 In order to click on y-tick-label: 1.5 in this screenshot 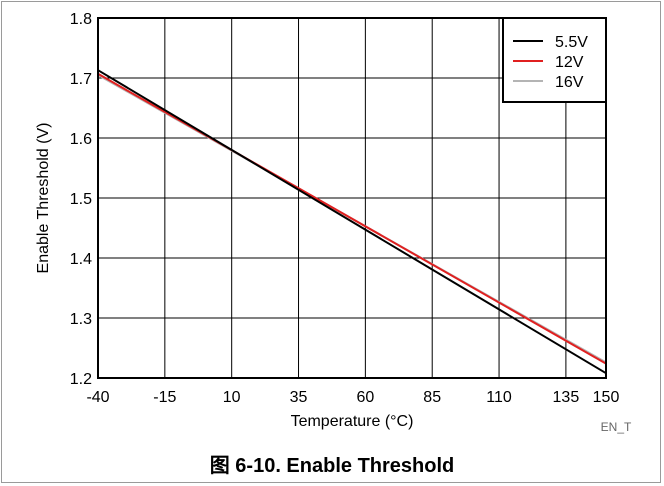, I will do `click(81, 199)`.